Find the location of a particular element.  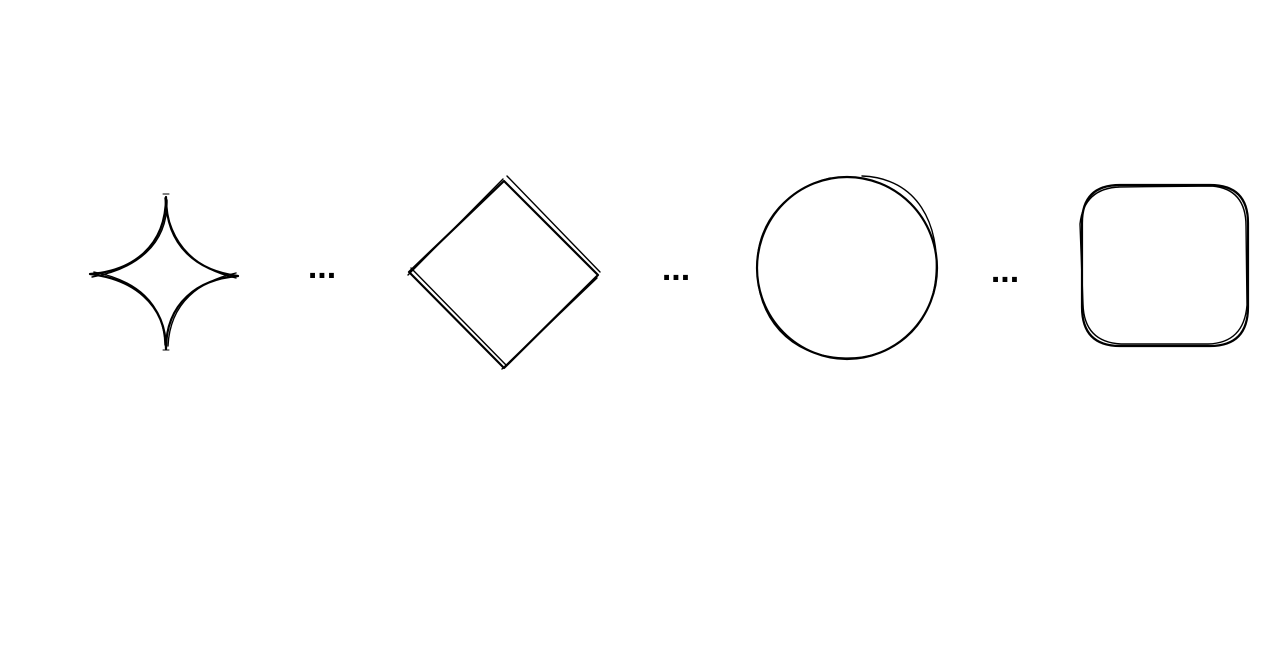

star-shape is located at coordinates (164, 272).